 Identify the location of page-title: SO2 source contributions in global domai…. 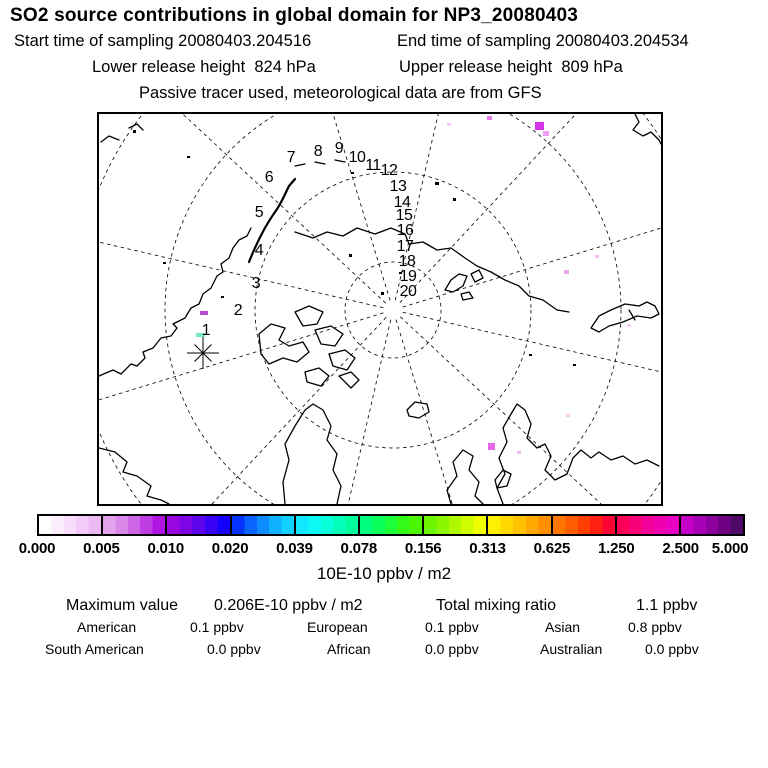
(294, 15).